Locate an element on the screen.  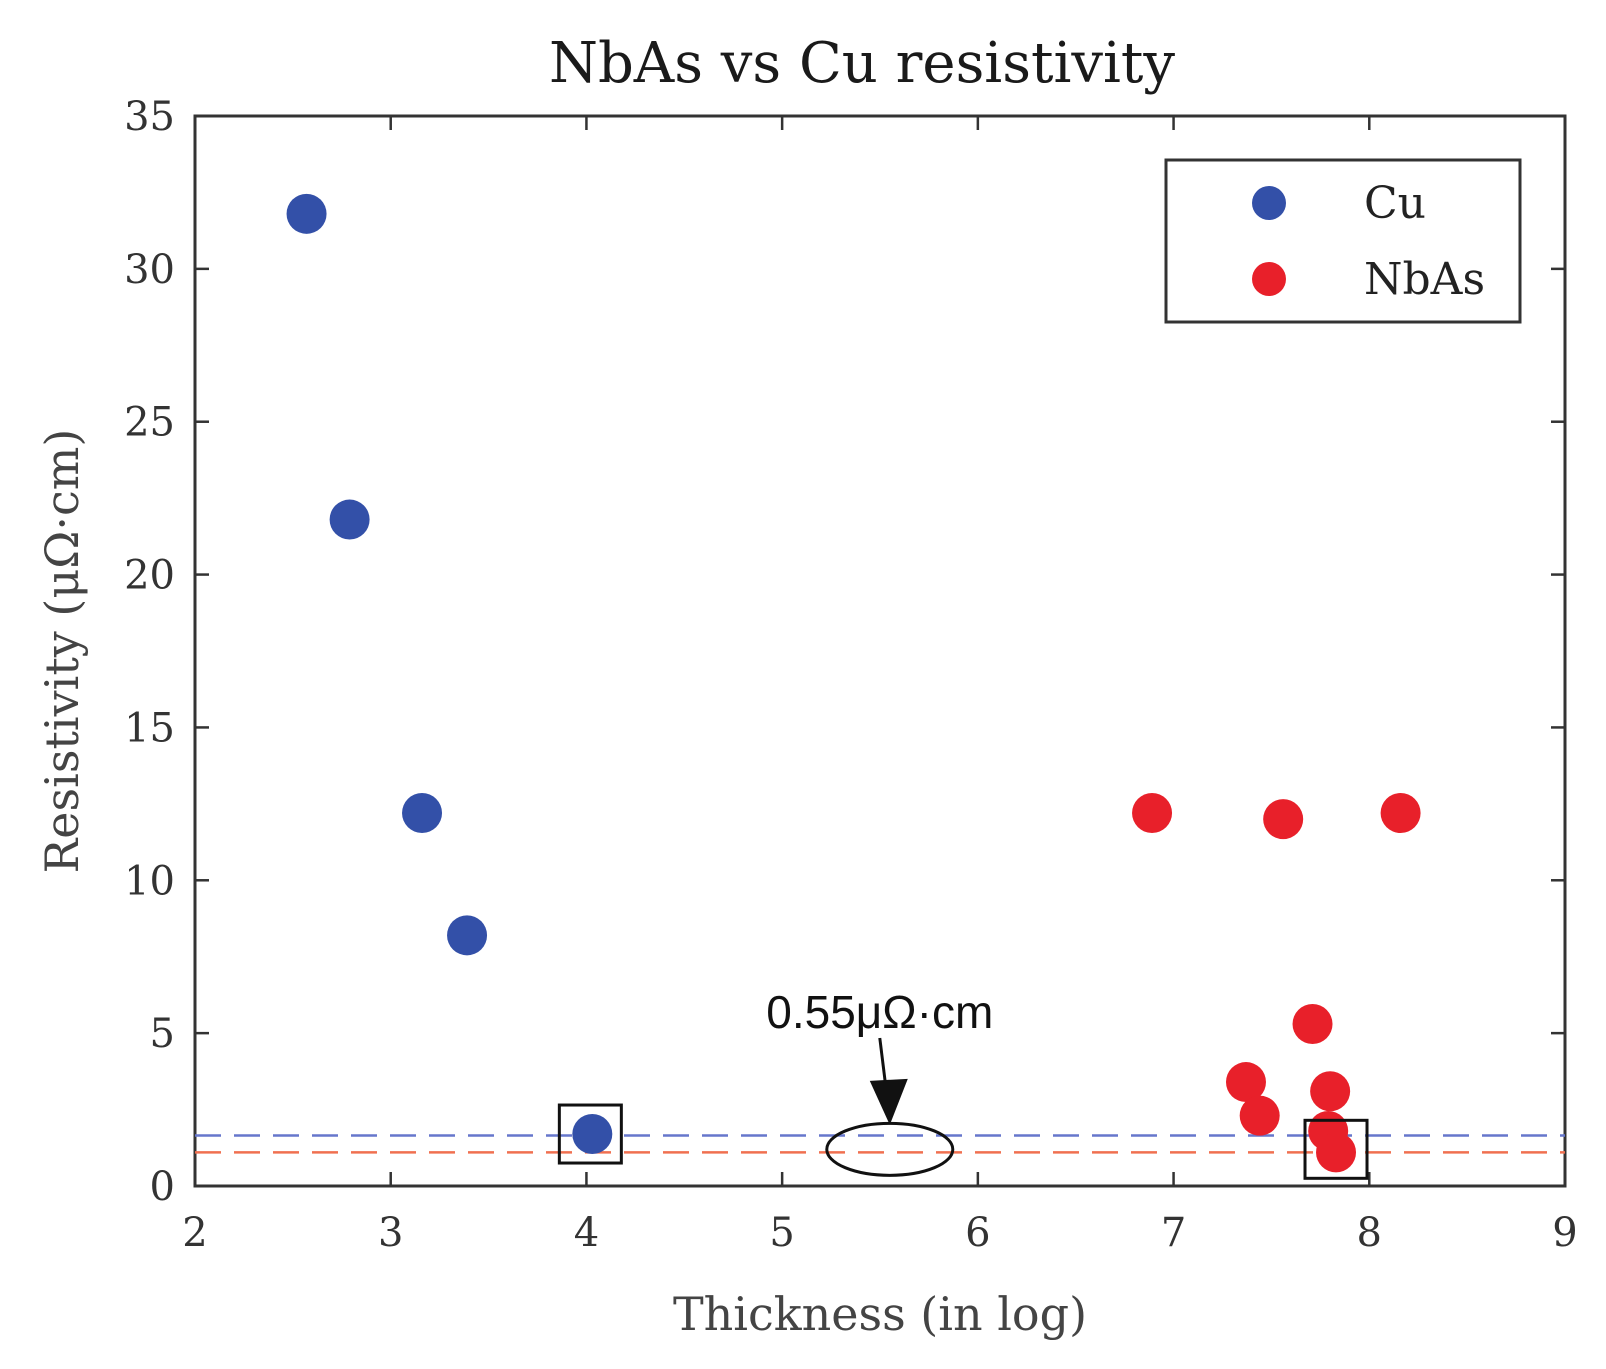
y-tick-label: 5 is located at coordinates (162, 1034).